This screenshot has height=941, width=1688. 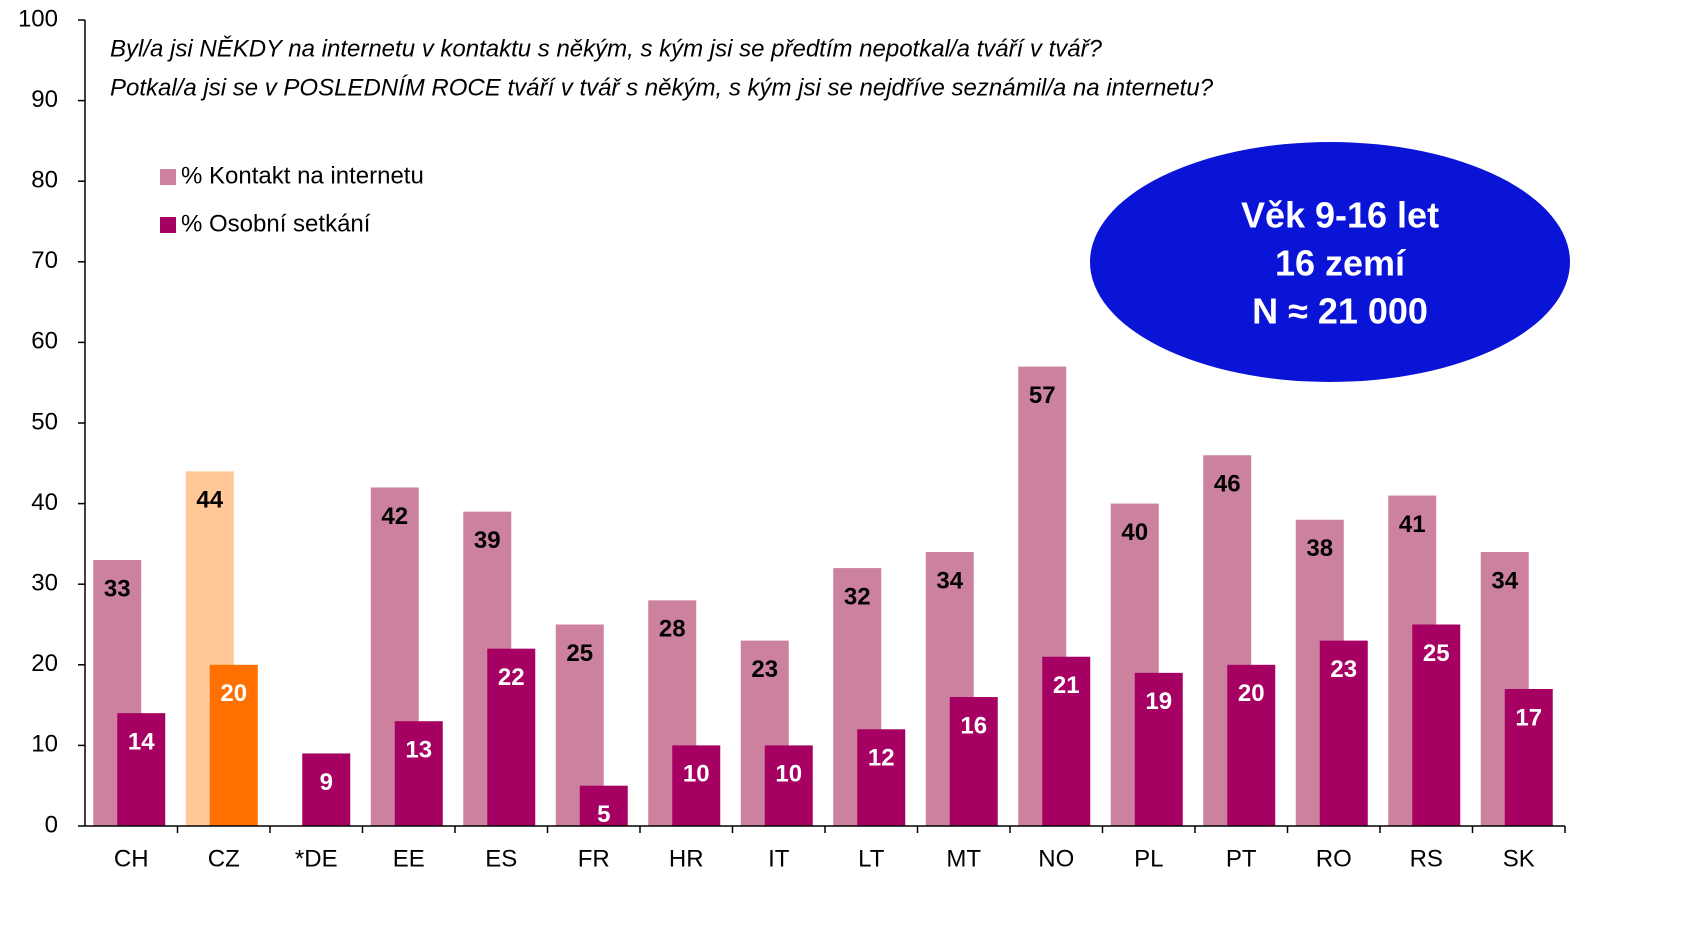 What do you see at coordinates (963, 858) in the screenshot?
I see `x-tick-label: MT` at bounding box center [963, 858].